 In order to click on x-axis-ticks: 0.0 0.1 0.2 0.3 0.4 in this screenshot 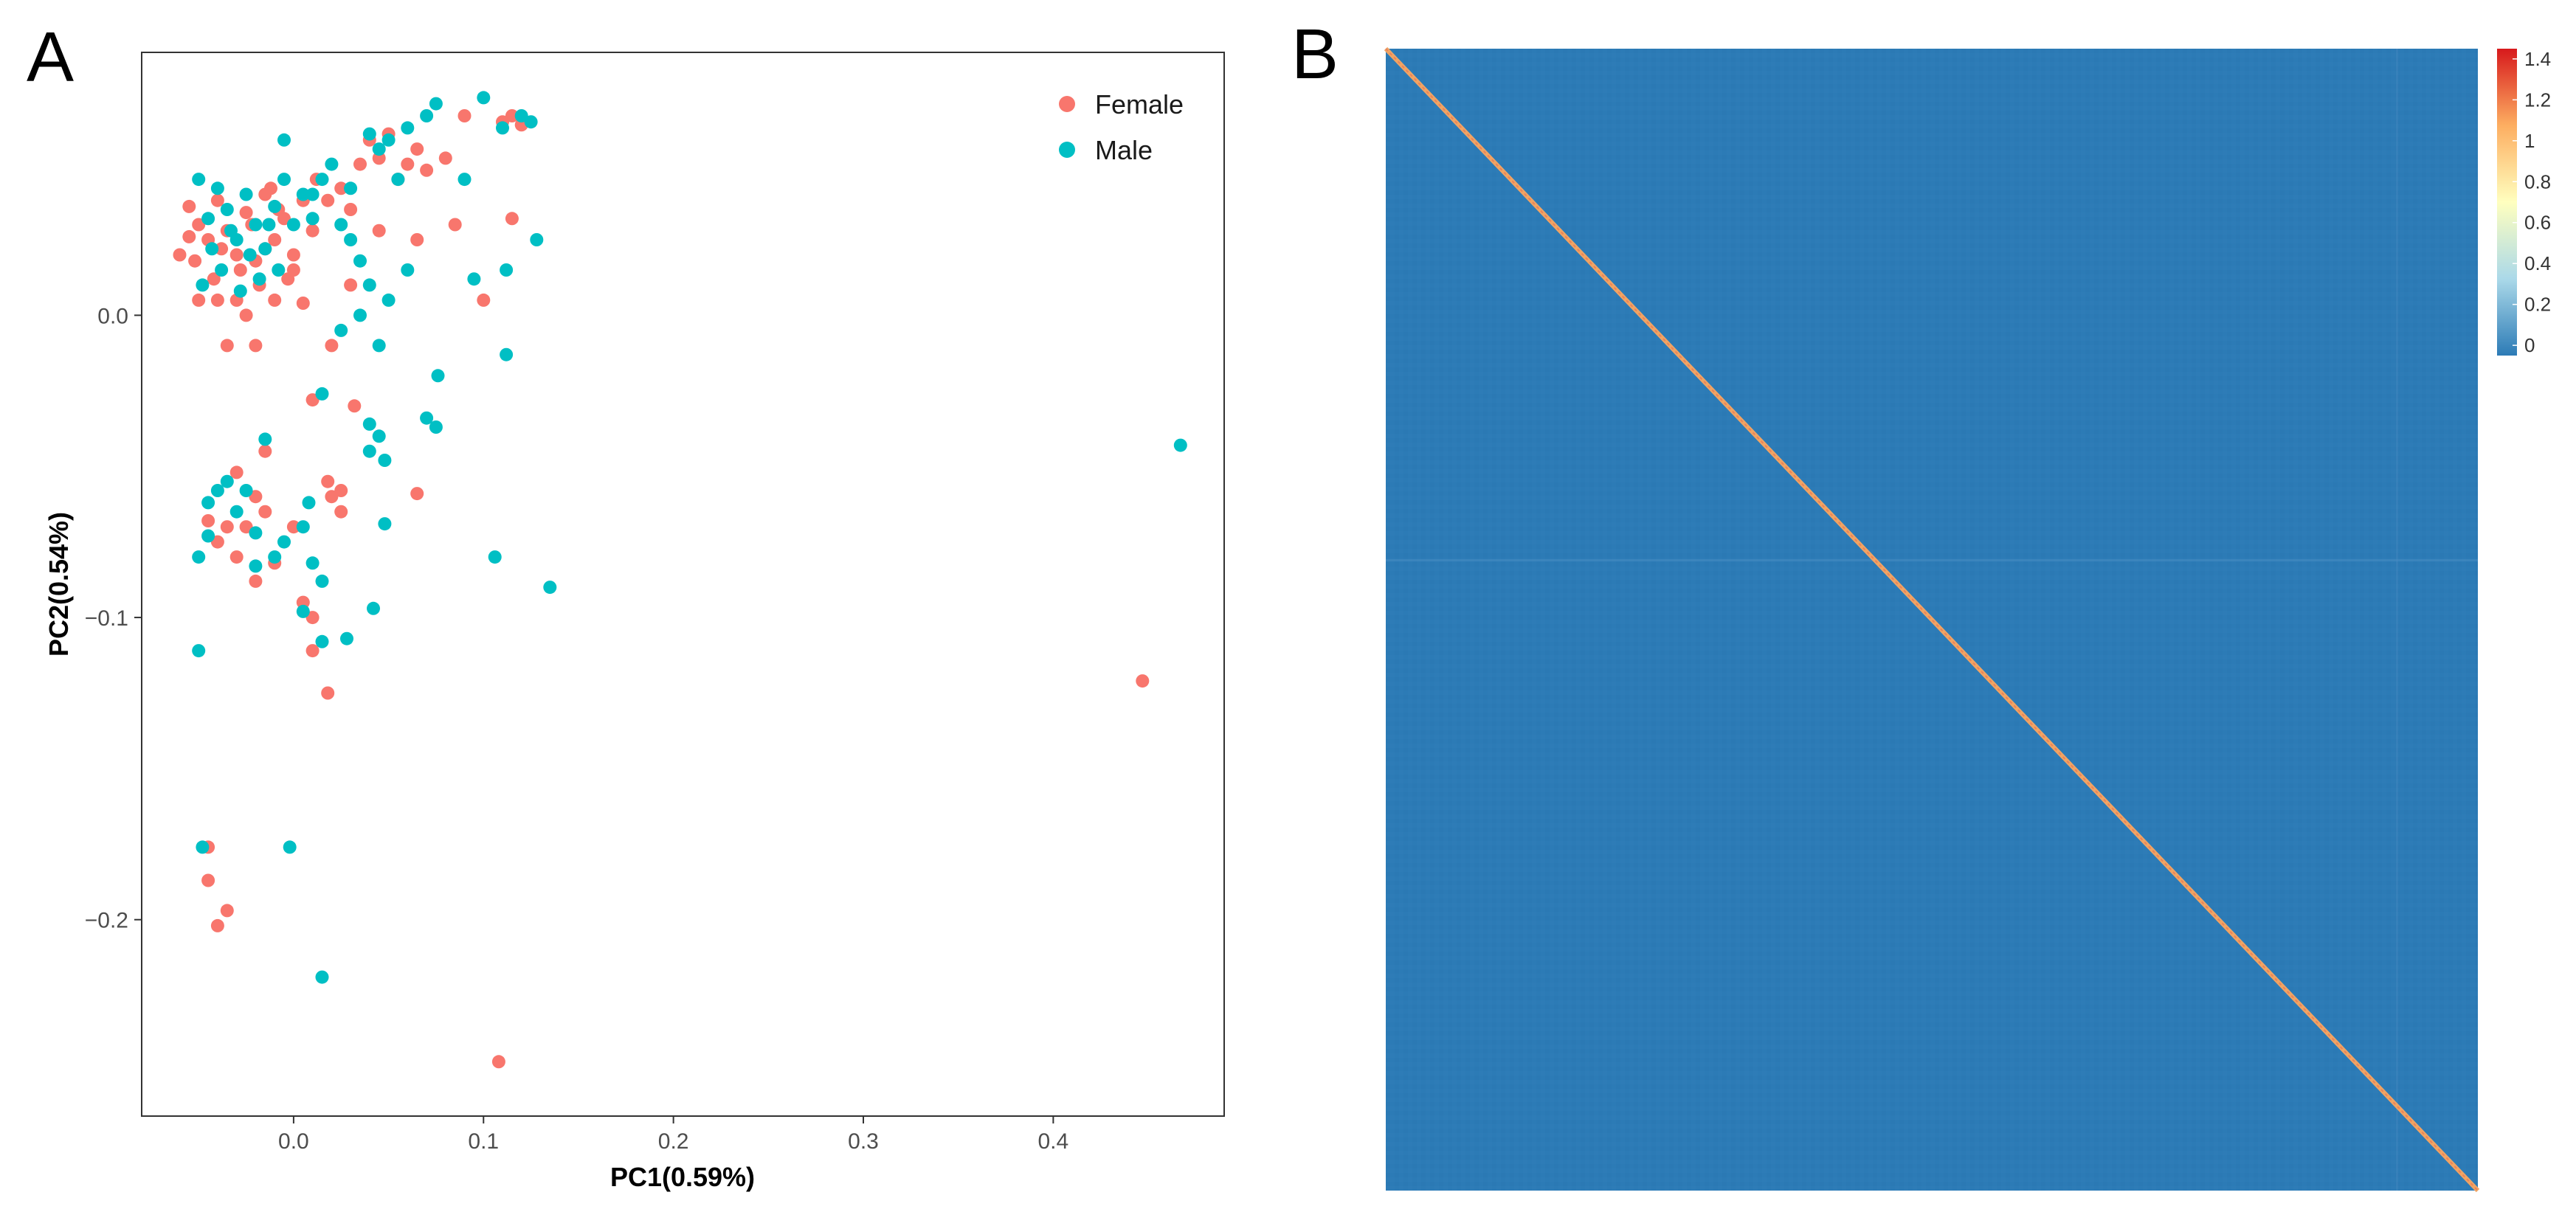, I will do `click(673, 1135)`.